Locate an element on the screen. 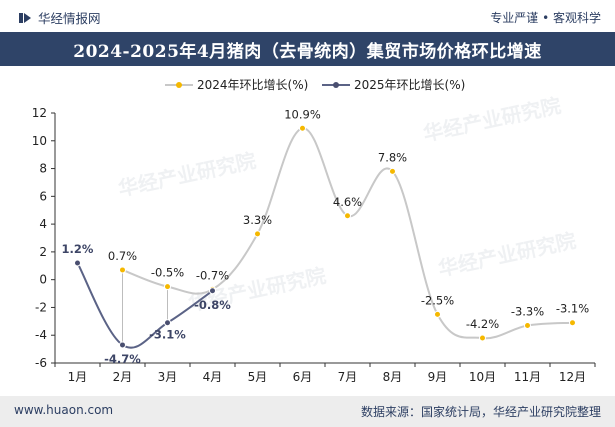 The width and height of the screenshot is (615, 427). brand: 华经情报网 is located at coordinates (59, 17).